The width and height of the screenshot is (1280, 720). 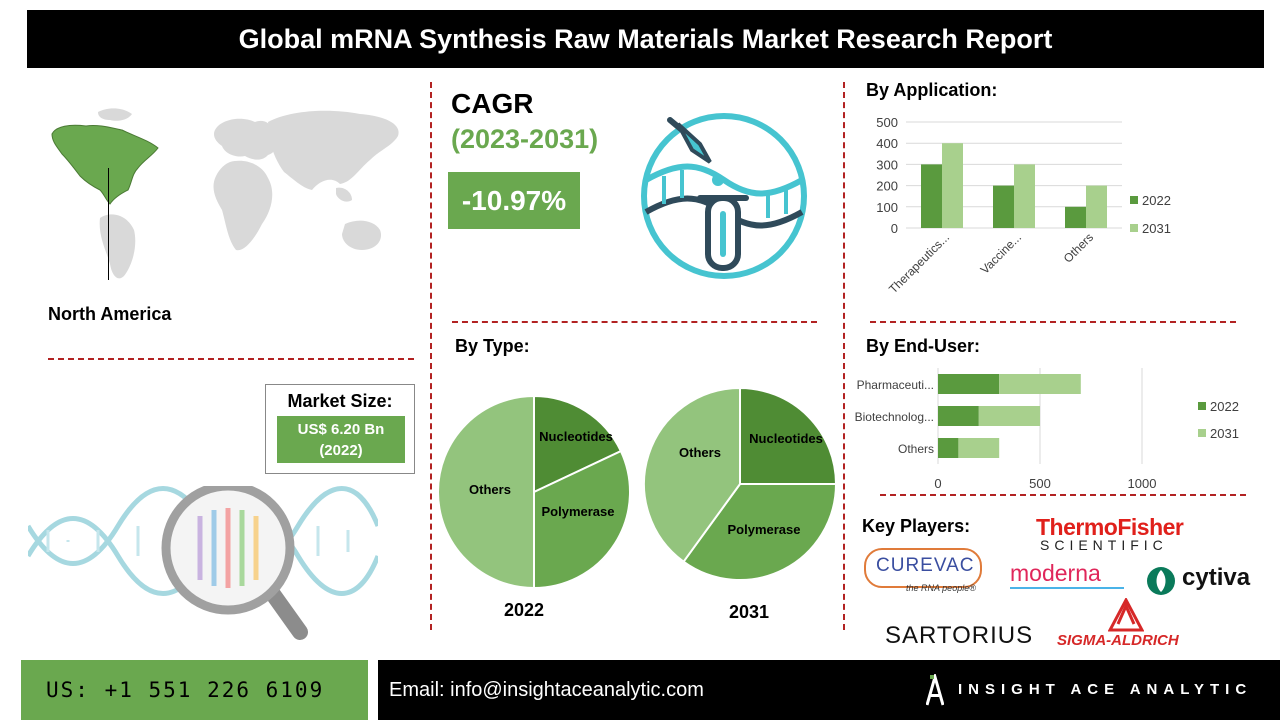 What do you see at coordinates (231, 359) in the screenshot?
I see `divider-map` at bounding box center [231, 359].